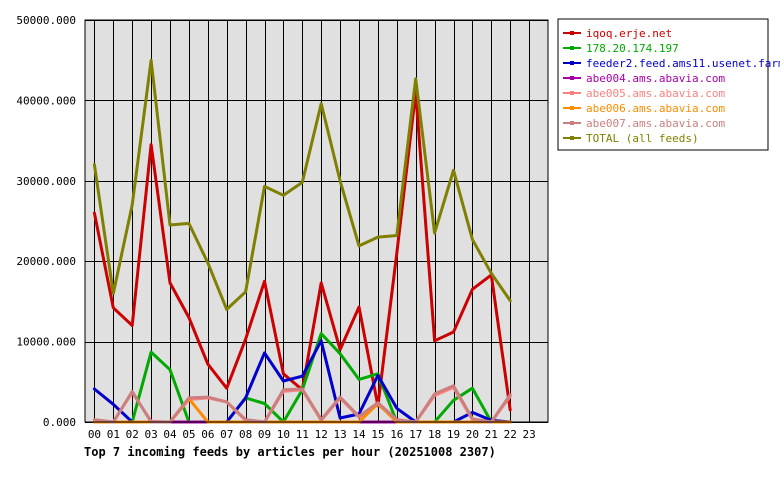 This screenshot has width=780, height=480. I want to click on x-tick-label: 02, so click(132, 434).